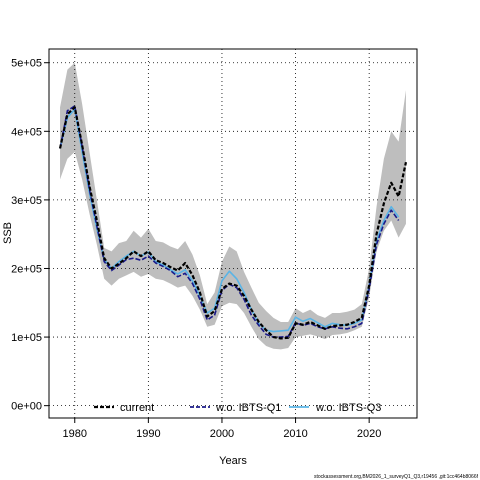 The height and width of the screenshot is (480, 480). I want to click on y-tick-label: 0e+00, so click(26, 407).